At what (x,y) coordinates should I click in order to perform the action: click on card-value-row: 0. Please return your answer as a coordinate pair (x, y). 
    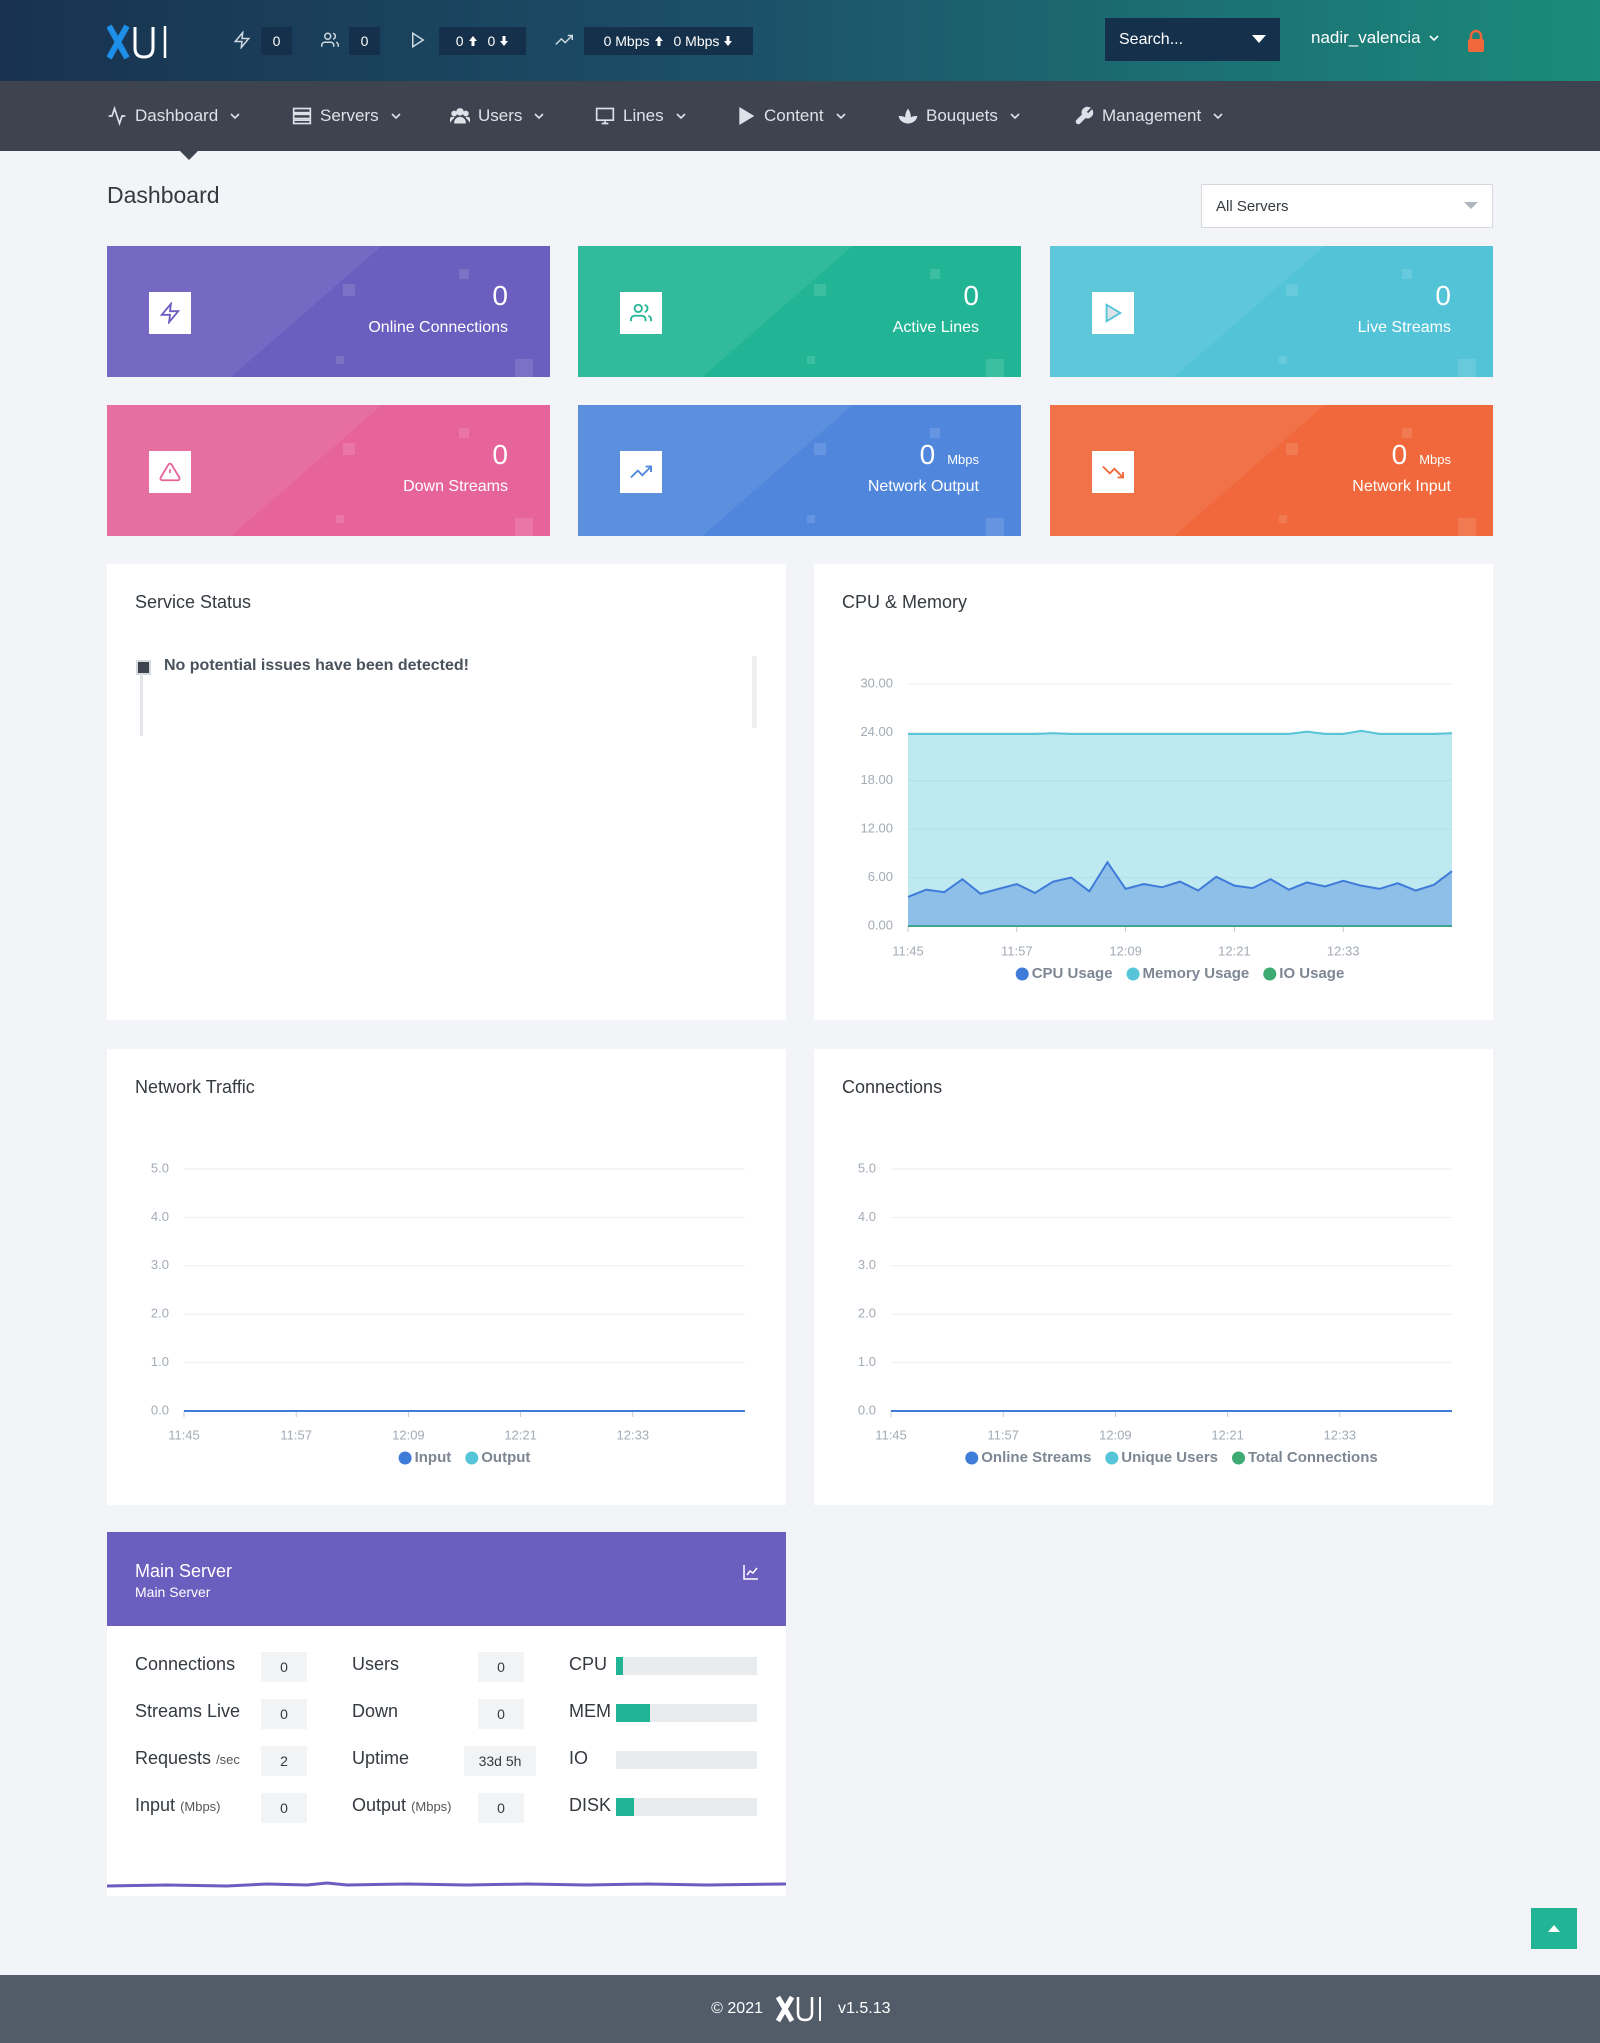
    Looking at the image, I should click on (1443, 296).